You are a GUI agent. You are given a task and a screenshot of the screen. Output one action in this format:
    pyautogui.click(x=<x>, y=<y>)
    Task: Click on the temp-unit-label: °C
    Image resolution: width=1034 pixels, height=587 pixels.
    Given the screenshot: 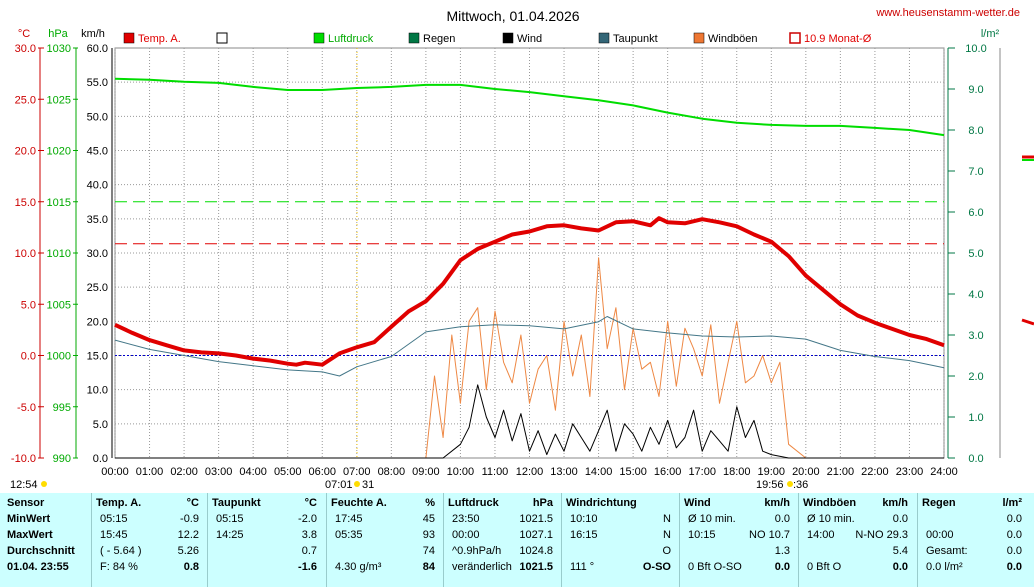 What is the action you would take?
    pyautogui.click(x=24, y=34)
    